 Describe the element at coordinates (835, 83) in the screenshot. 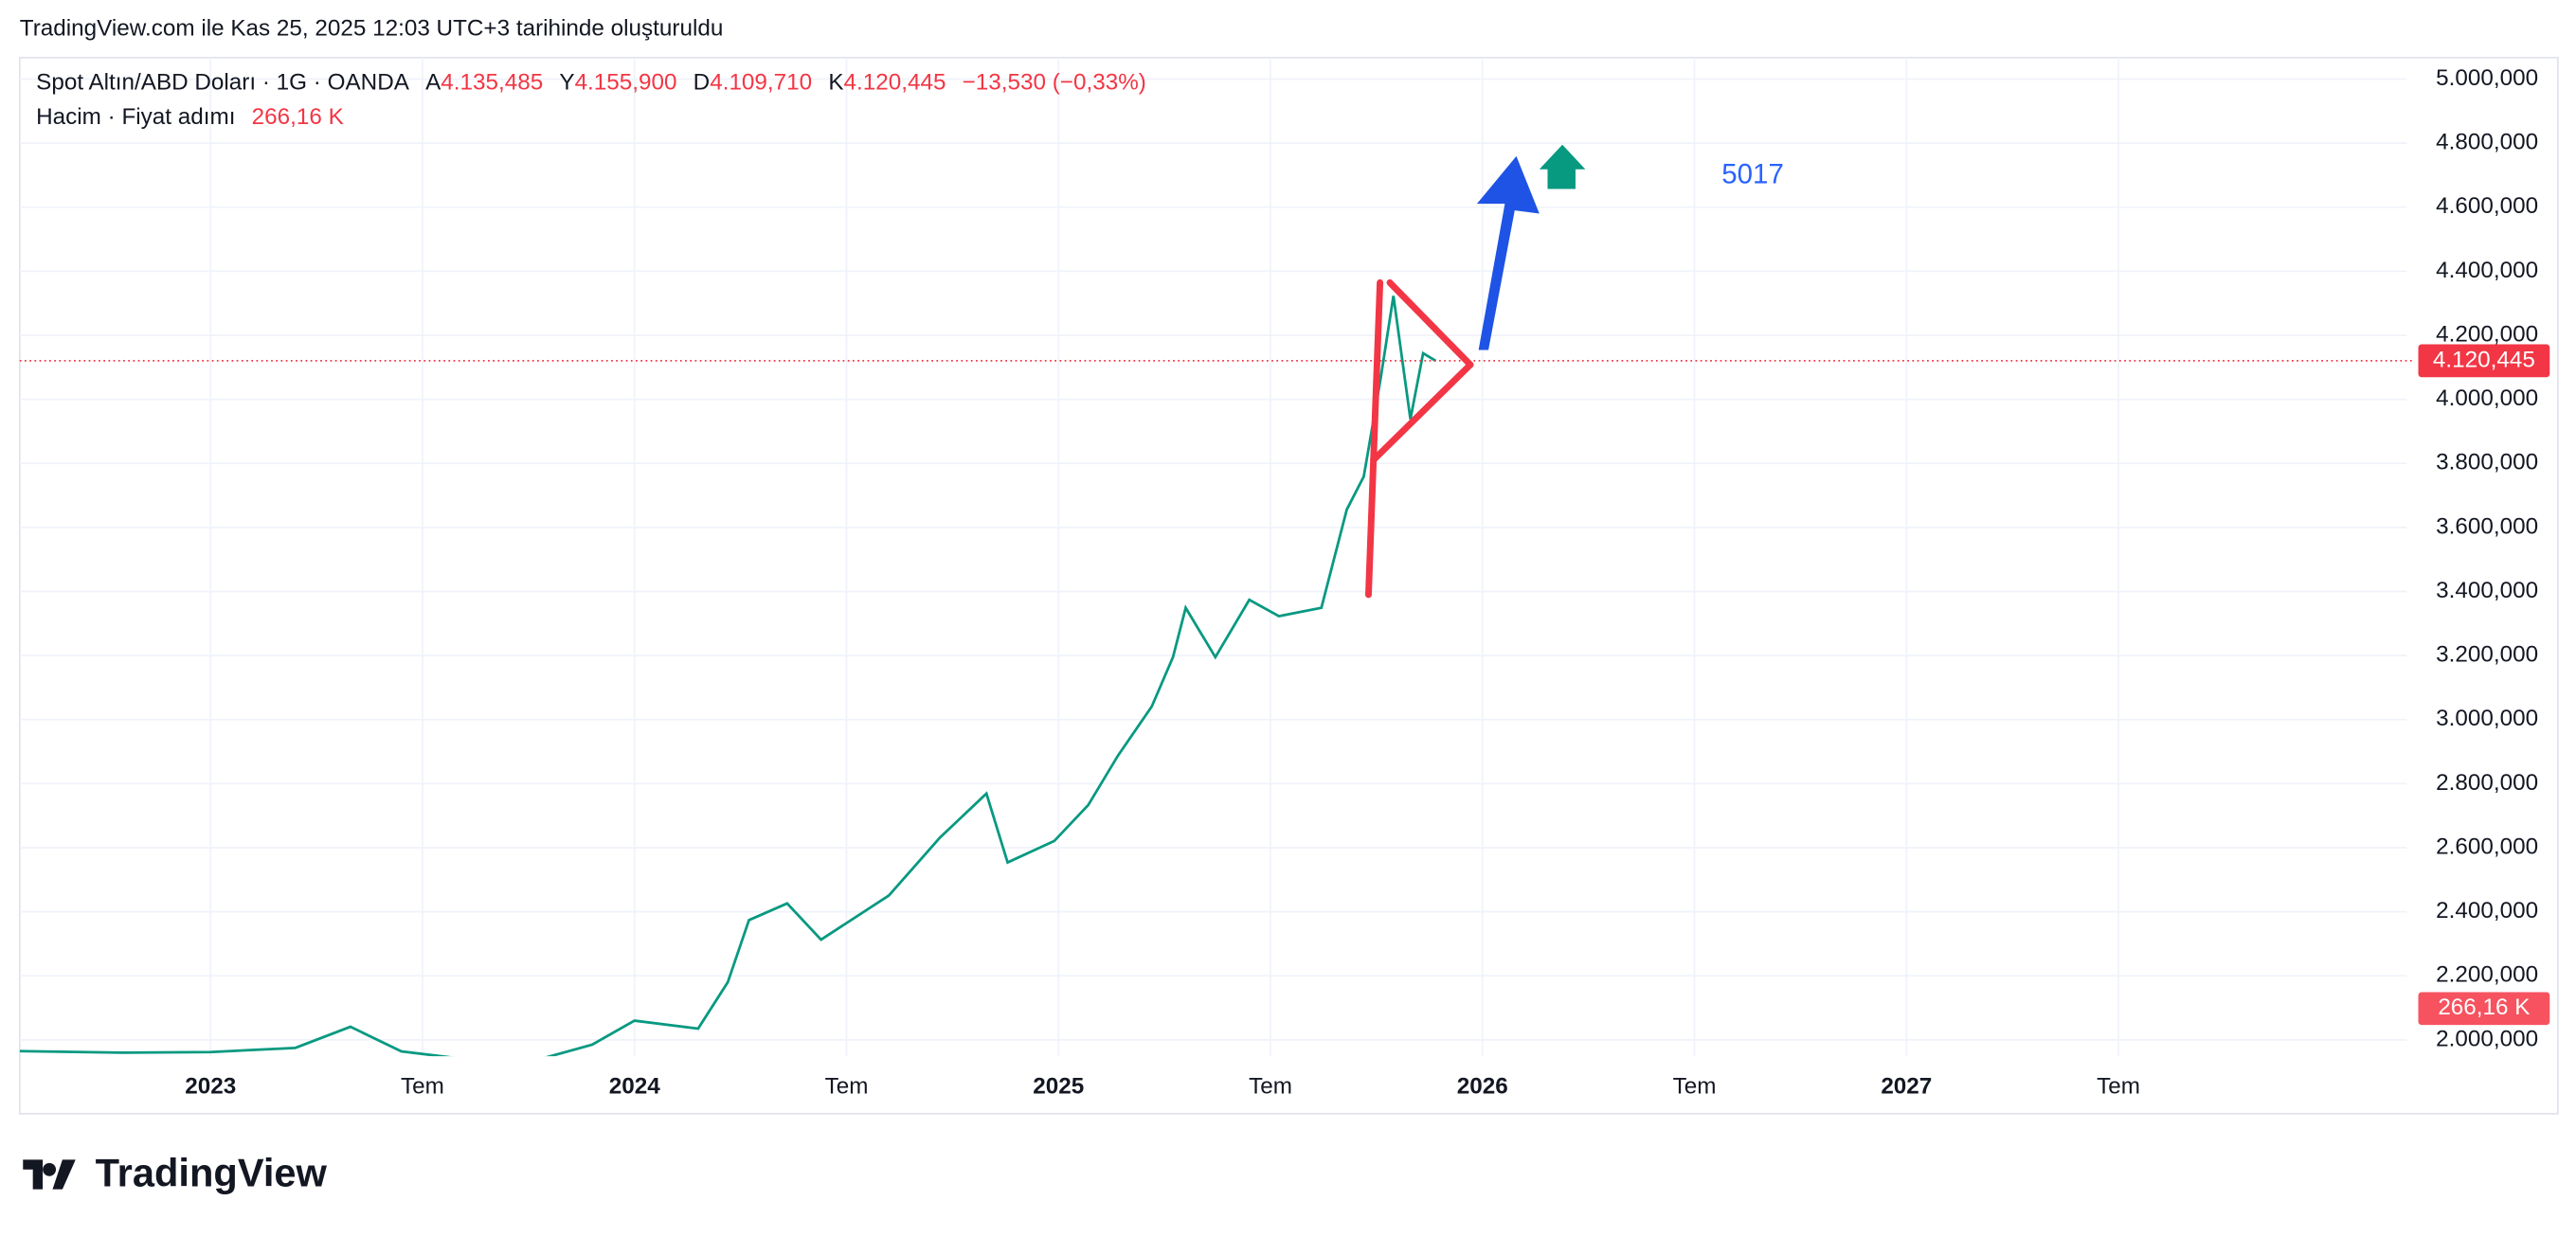

I see `ohlc-key: K` at that location.